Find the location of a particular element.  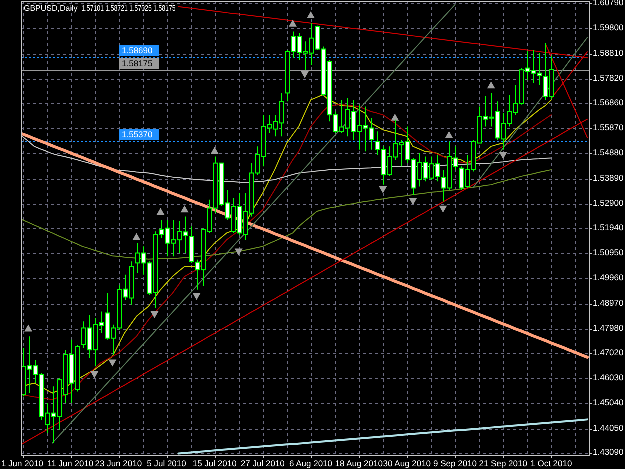

y-tick-label: 1.47020 is located at coordinates (608, 352).